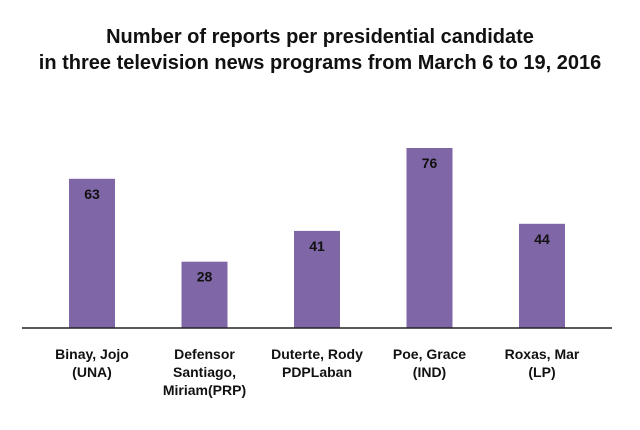 The image size is (640, 430). I want to click on category-label-0-line-1: (UNA), so click(92, 372).